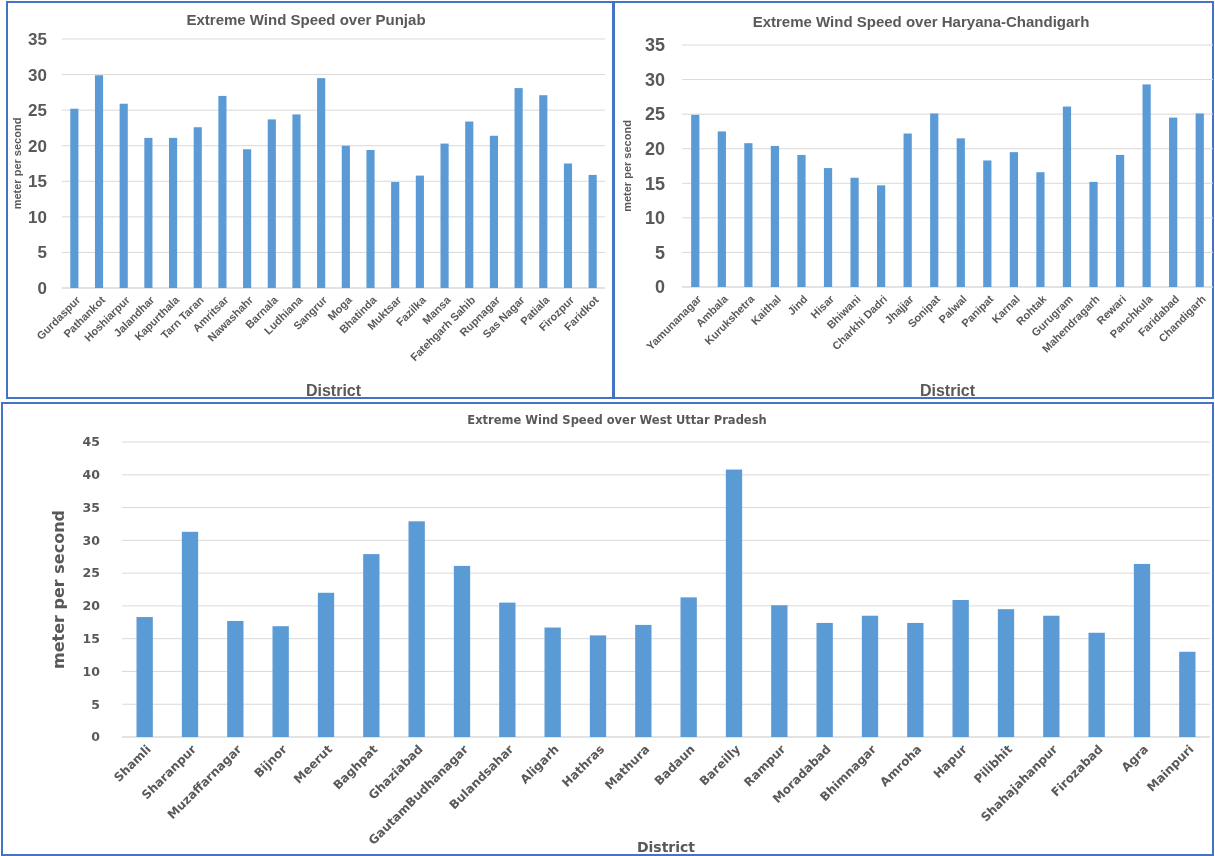  What do you see at coordinates (306, 19) in the screenshot?
I see `chart-title: Extreme Wind Speed over Punjab` at bounding box center [306, 19].